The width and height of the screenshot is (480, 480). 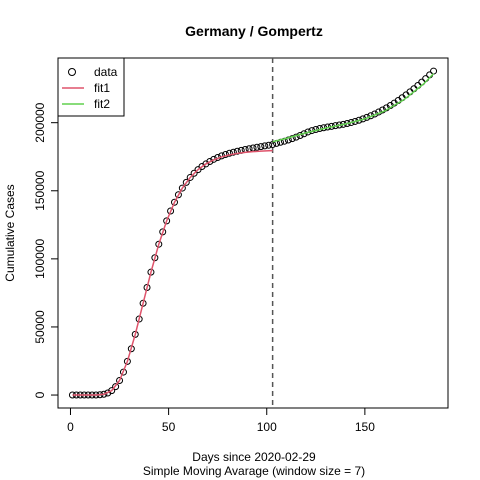 I want to click on chart-title: Germany / Gompertz, so click(x=254, y=31).